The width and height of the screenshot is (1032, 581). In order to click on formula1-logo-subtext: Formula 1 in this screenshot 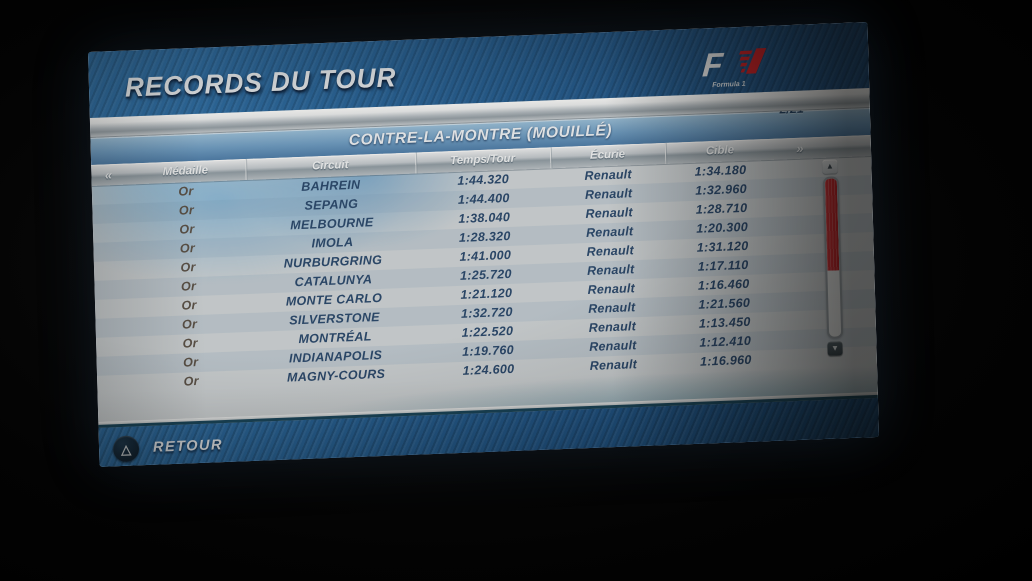, I will do `click(729, 85)`.